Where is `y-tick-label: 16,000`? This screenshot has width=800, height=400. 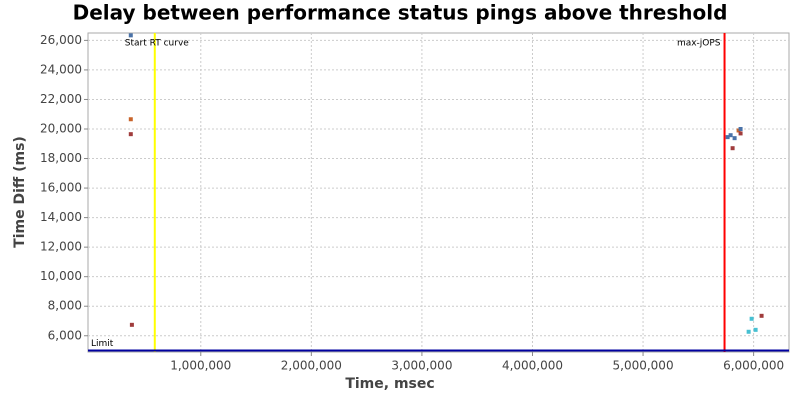
y-tick-label: 16,000 is located at coordinates (61, 188).